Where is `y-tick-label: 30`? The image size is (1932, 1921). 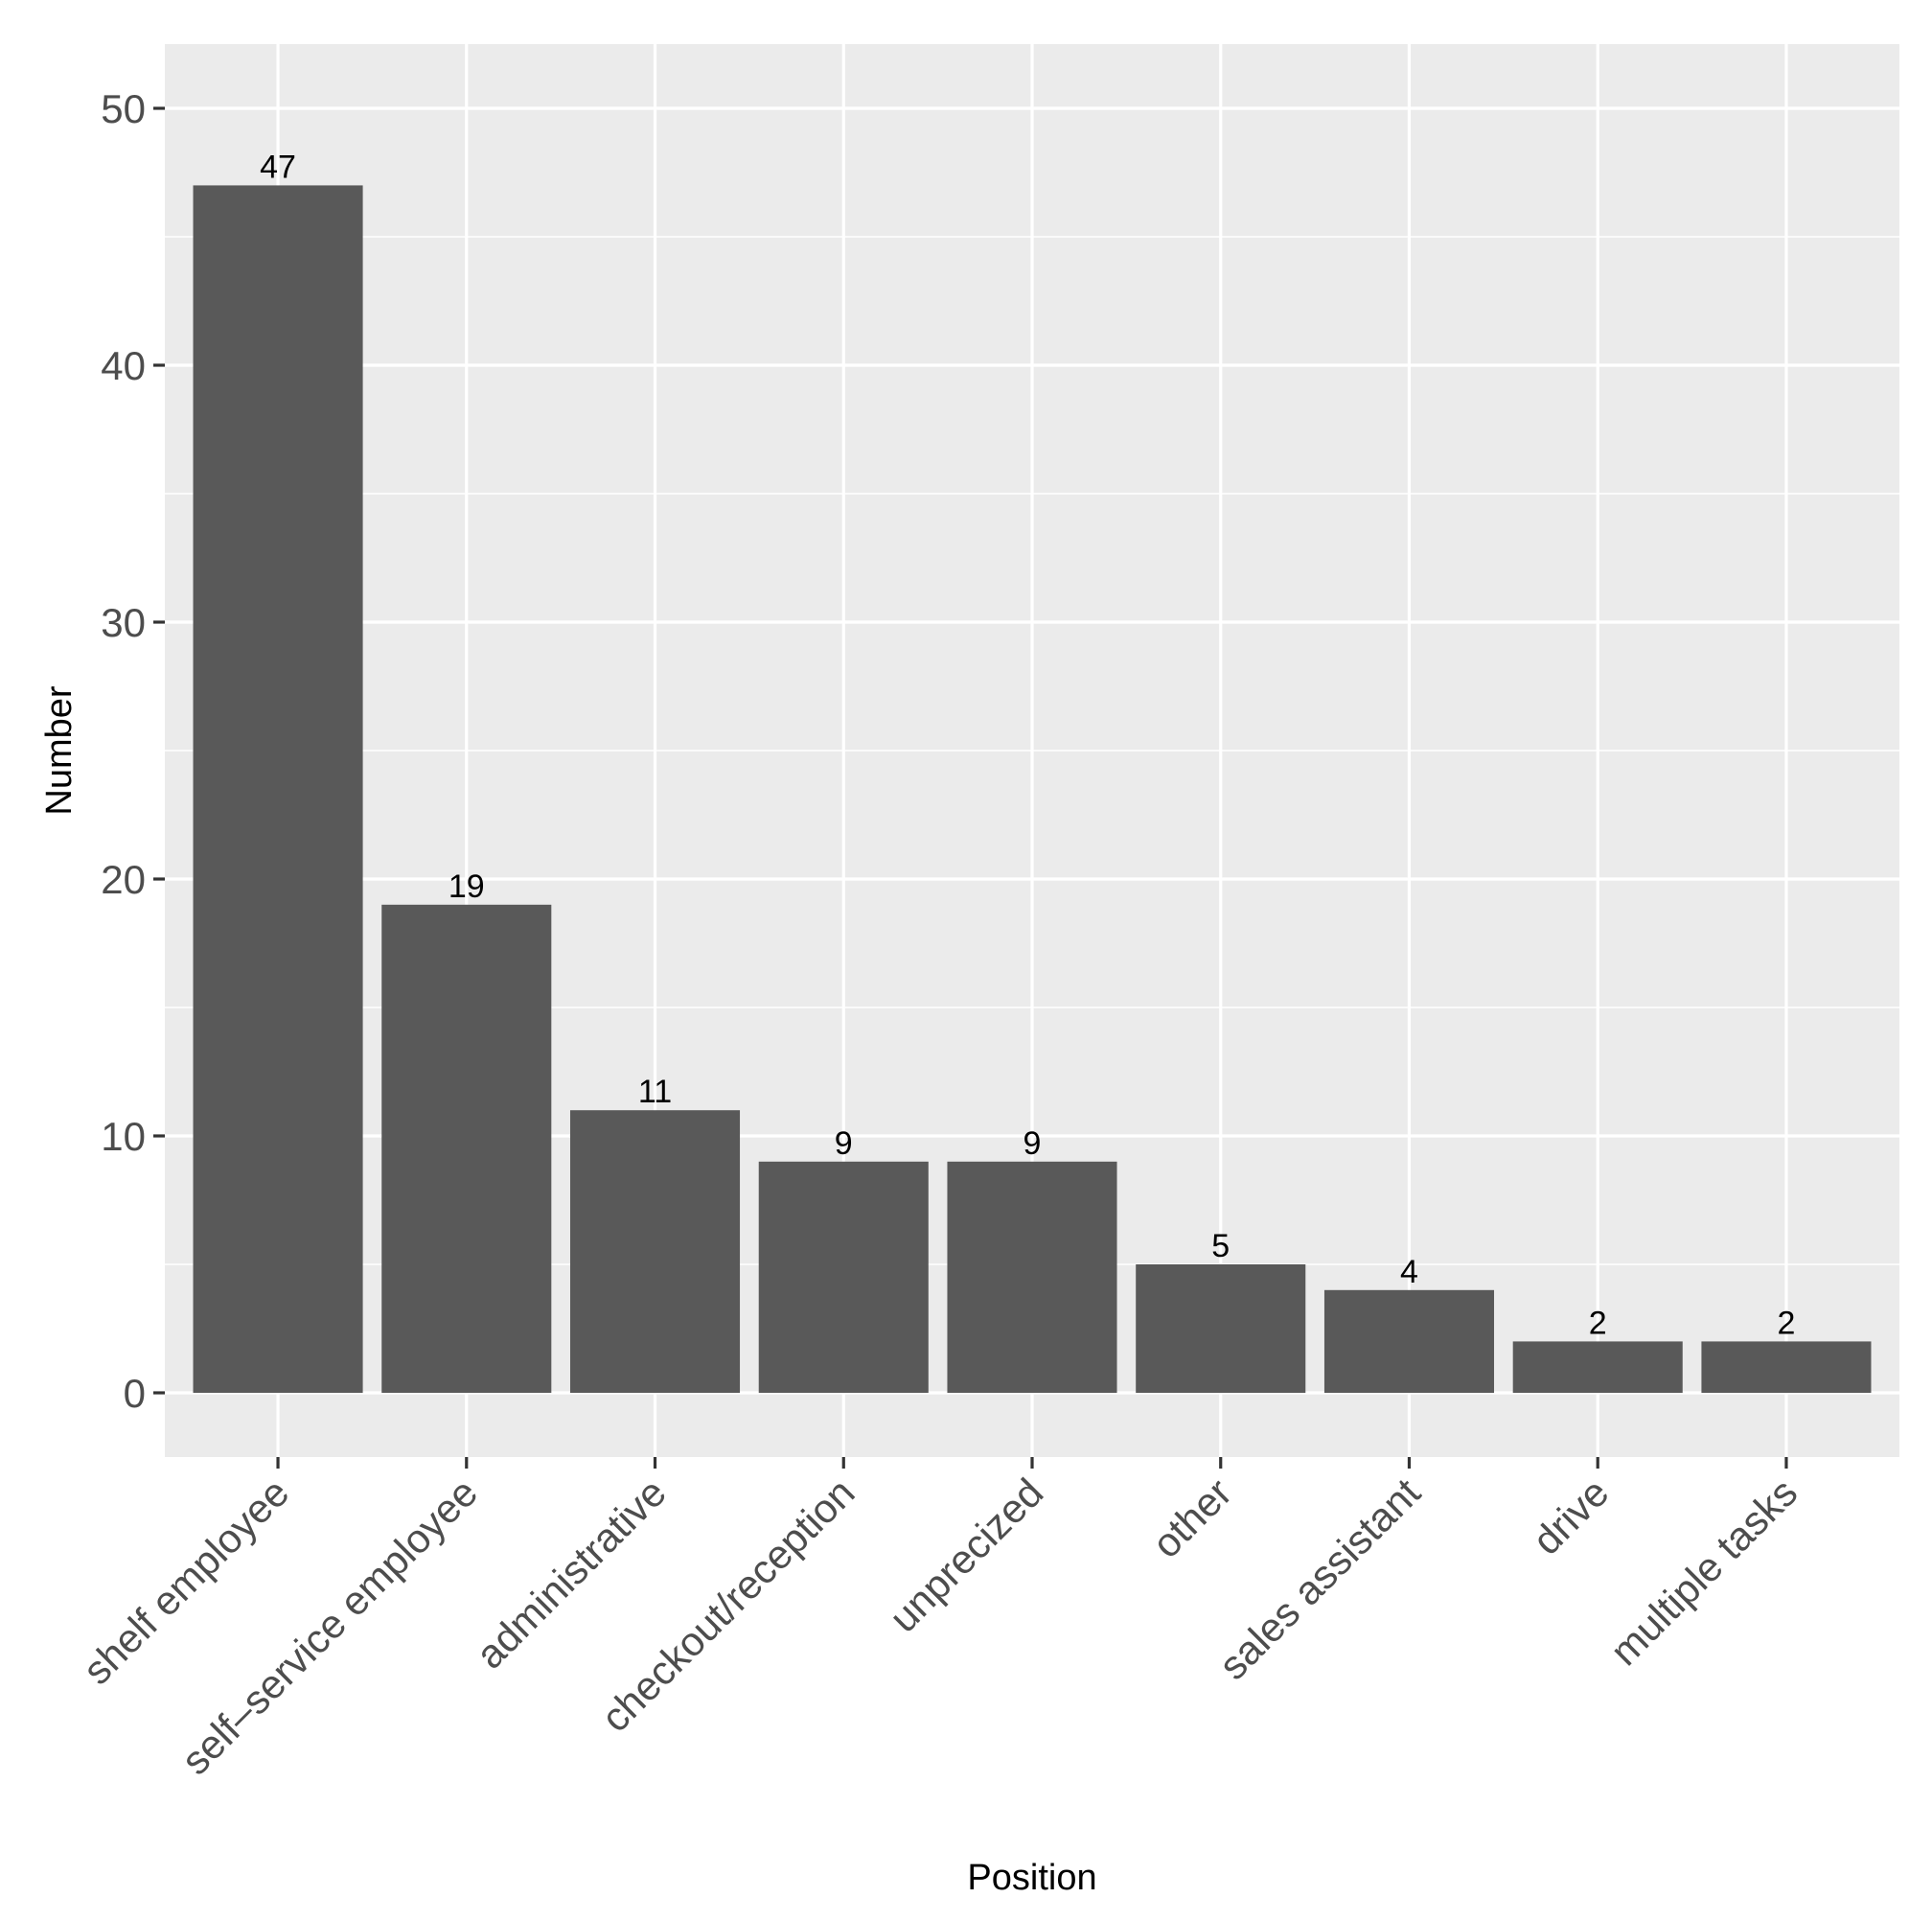
y-tick-label: 30 is located at coordinates (124, 622).